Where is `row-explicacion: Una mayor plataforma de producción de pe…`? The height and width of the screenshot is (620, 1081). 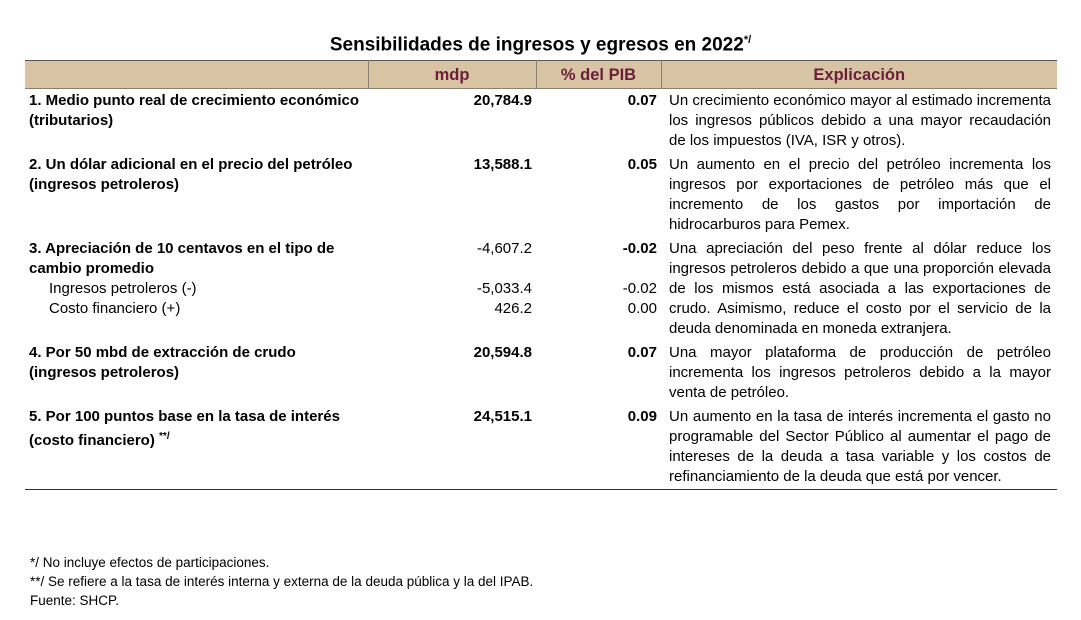 row-explicacion: Una mayor plataforma de producción de pe… is located at coordinates (860, 372).